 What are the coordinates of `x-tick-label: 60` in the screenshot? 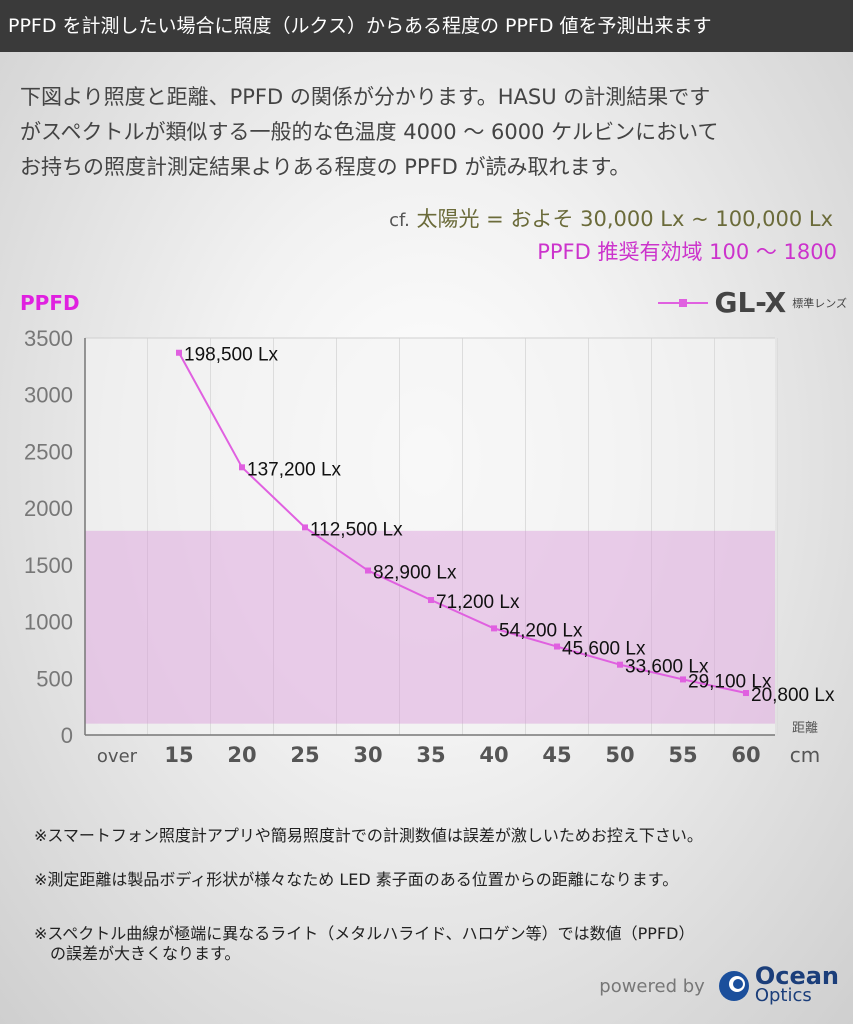 It's located at (745, 755).